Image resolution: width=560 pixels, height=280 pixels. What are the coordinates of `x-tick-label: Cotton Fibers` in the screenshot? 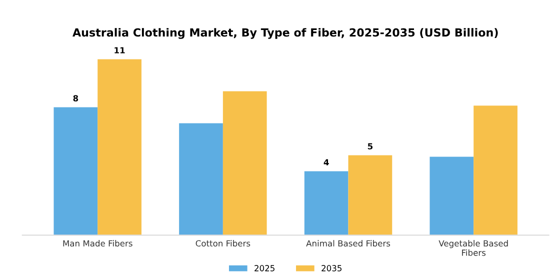 It's located at (223, 243).